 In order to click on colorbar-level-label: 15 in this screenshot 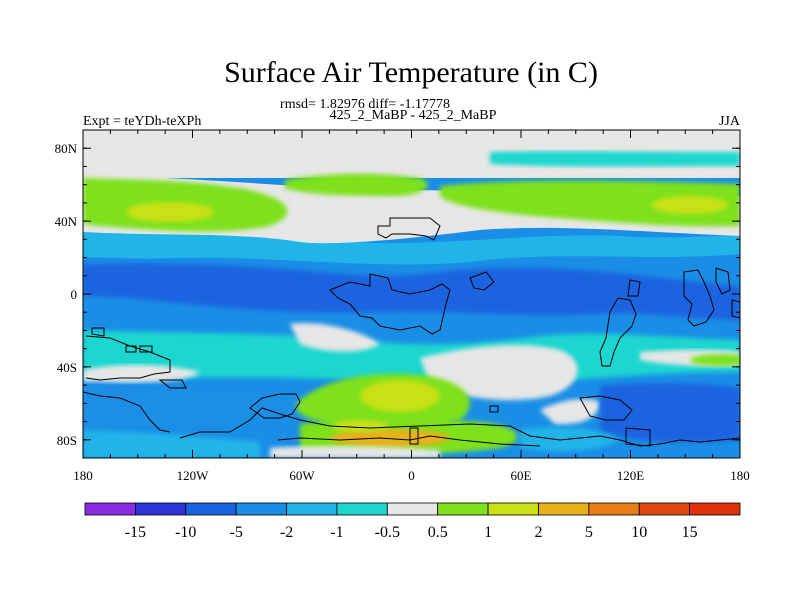, I will do `click(690, 532)`.